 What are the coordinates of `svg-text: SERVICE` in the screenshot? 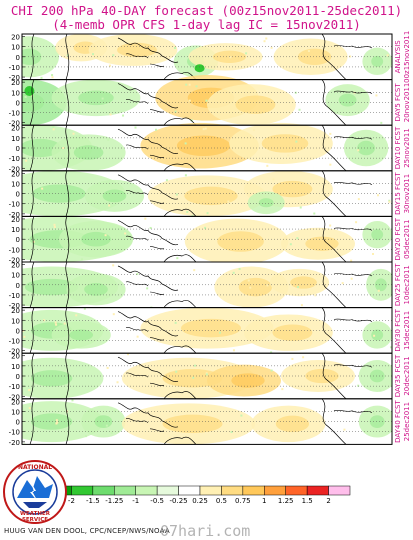 It's located at (35, 520).